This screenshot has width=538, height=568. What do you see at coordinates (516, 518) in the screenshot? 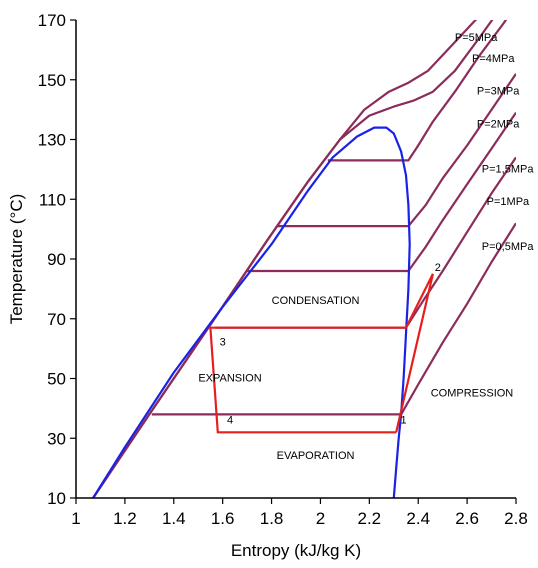
I see `x-tick-label: 2.8` at bounding box center [516, 518].